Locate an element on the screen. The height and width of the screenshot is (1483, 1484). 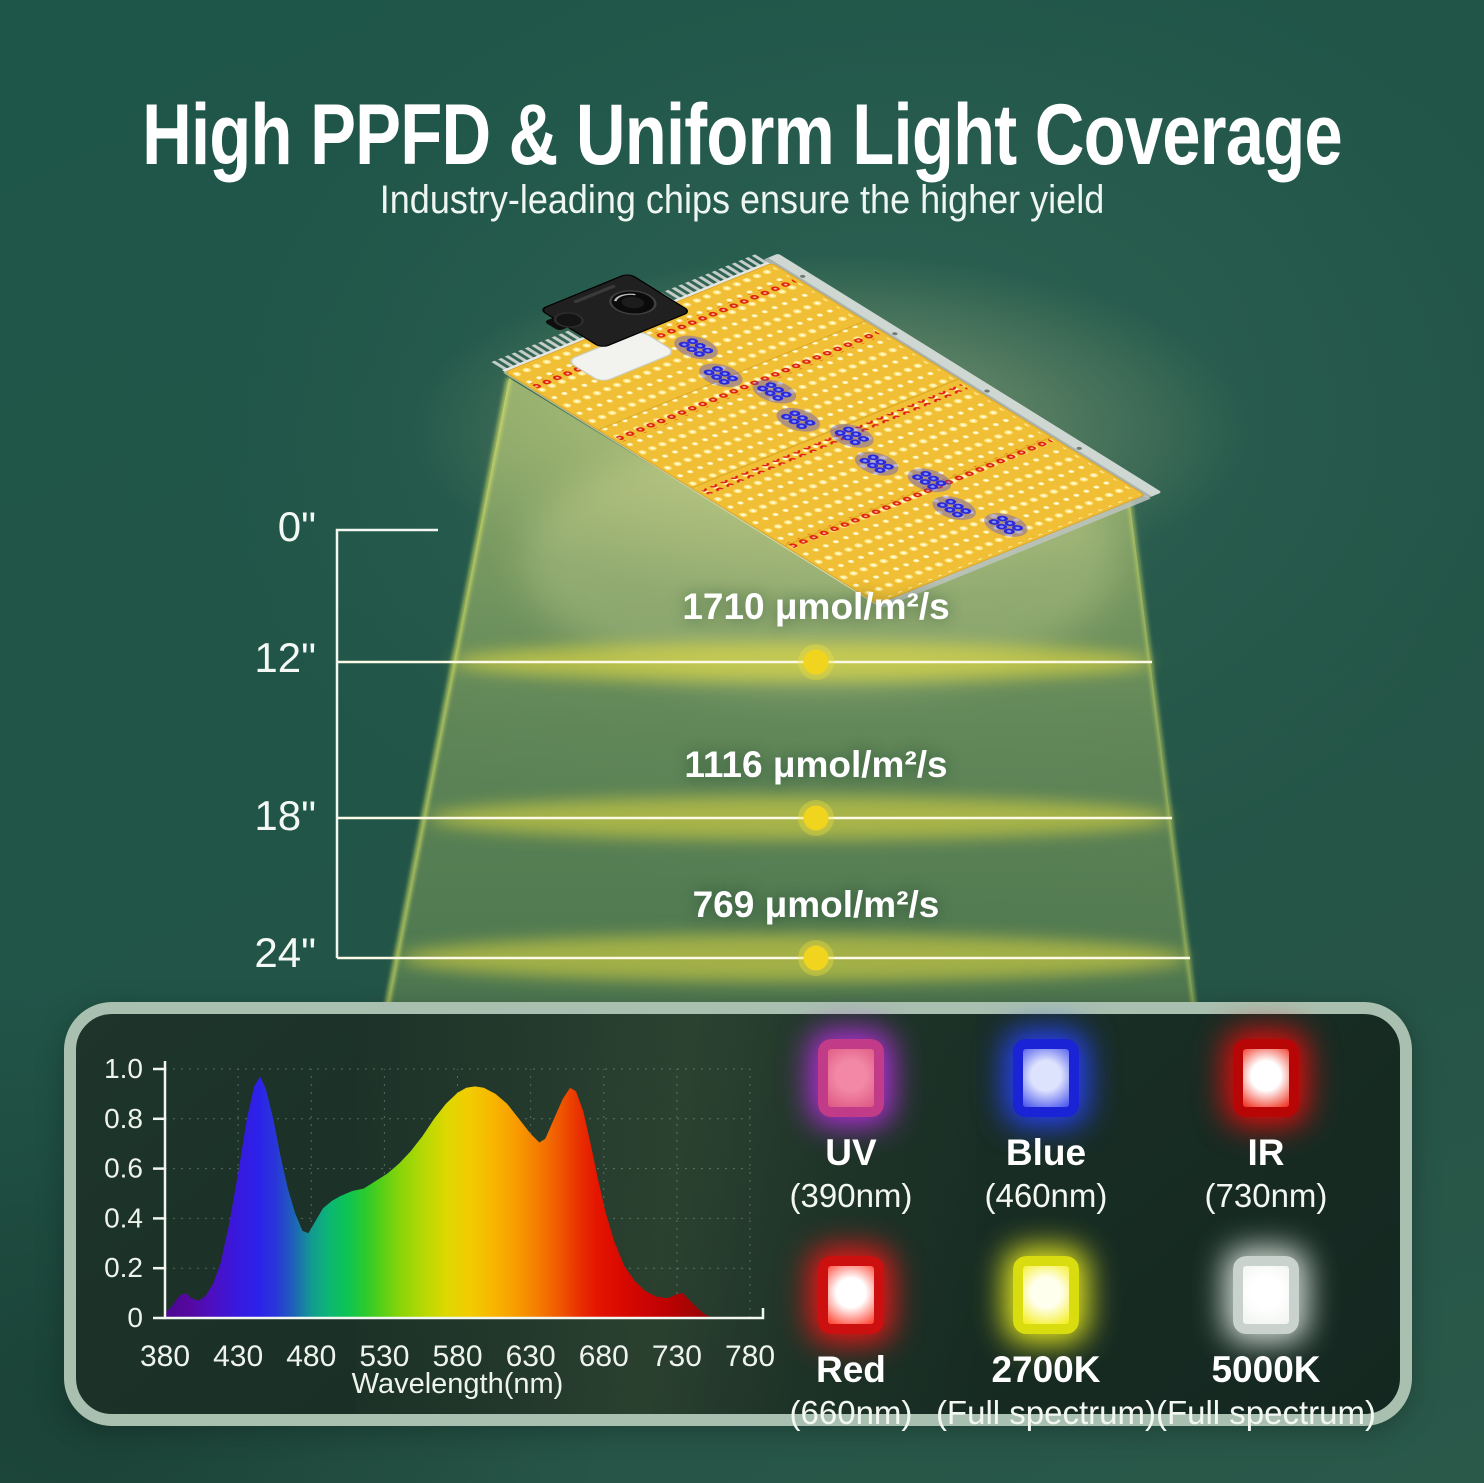
svg-text: Wavelength(nm) is located at coordinates (458, 1384).